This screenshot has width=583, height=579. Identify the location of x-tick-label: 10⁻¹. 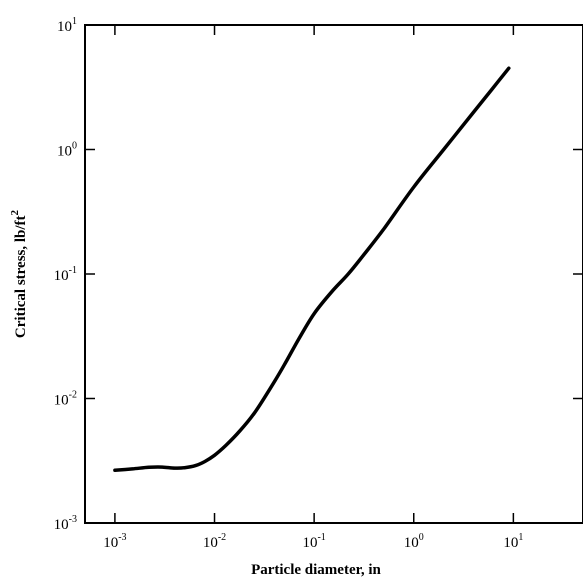
(313, 541).